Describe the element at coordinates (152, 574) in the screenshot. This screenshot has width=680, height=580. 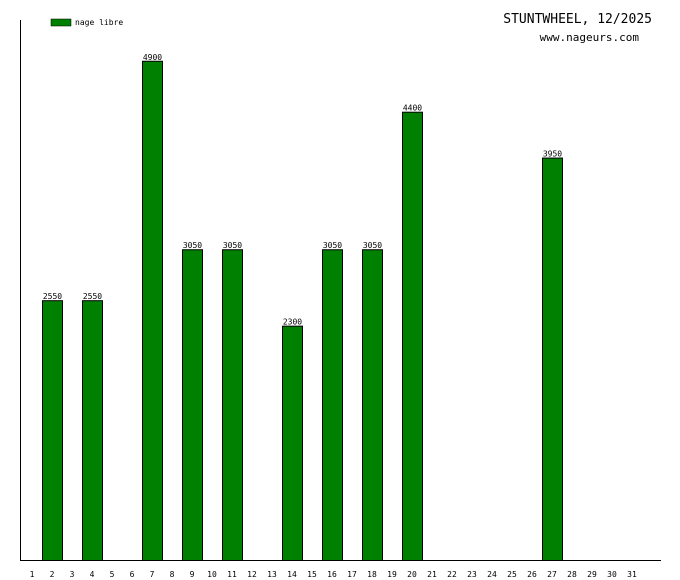
I see `x-tick-label: 7` at that location.